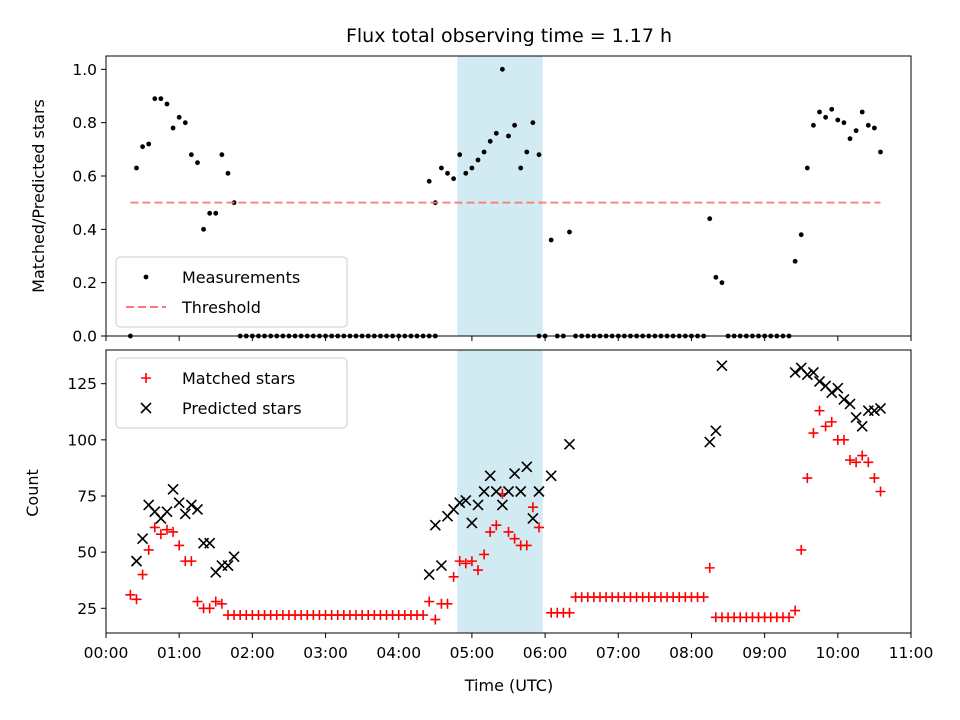 The width and height of the screenshot is (960, 720). I want to click on x-tick-label: 03:00, so click(325, 653).